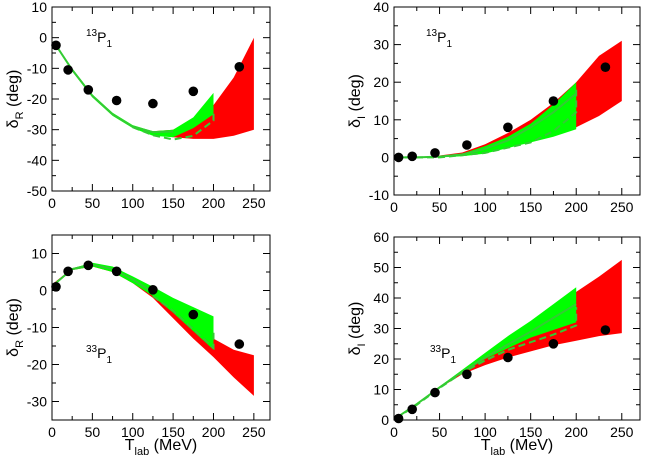  I want to click on y-tick-label: 50, so click(381, 268).